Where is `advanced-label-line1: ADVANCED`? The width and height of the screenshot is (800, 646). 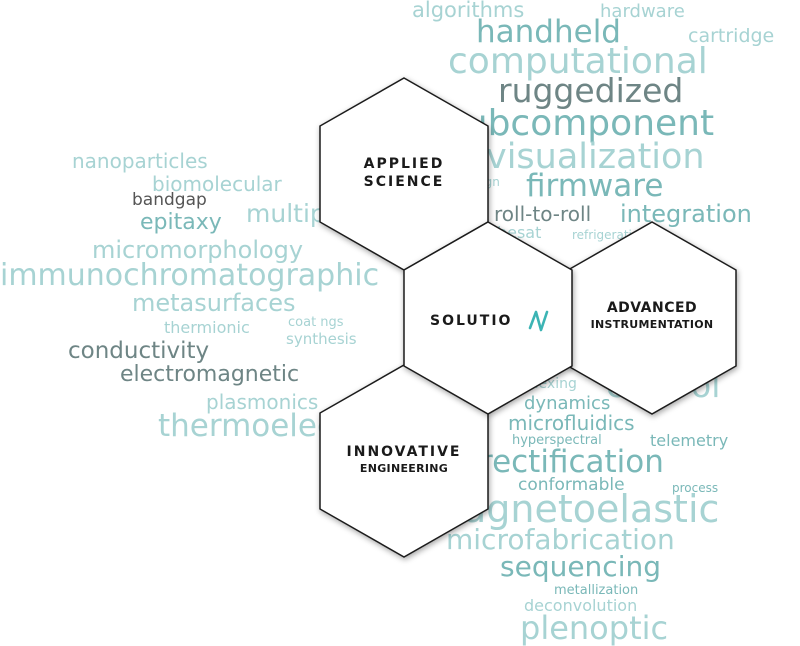 advanced-label-line1: ADVANCED is located at coordinates (652, 309).